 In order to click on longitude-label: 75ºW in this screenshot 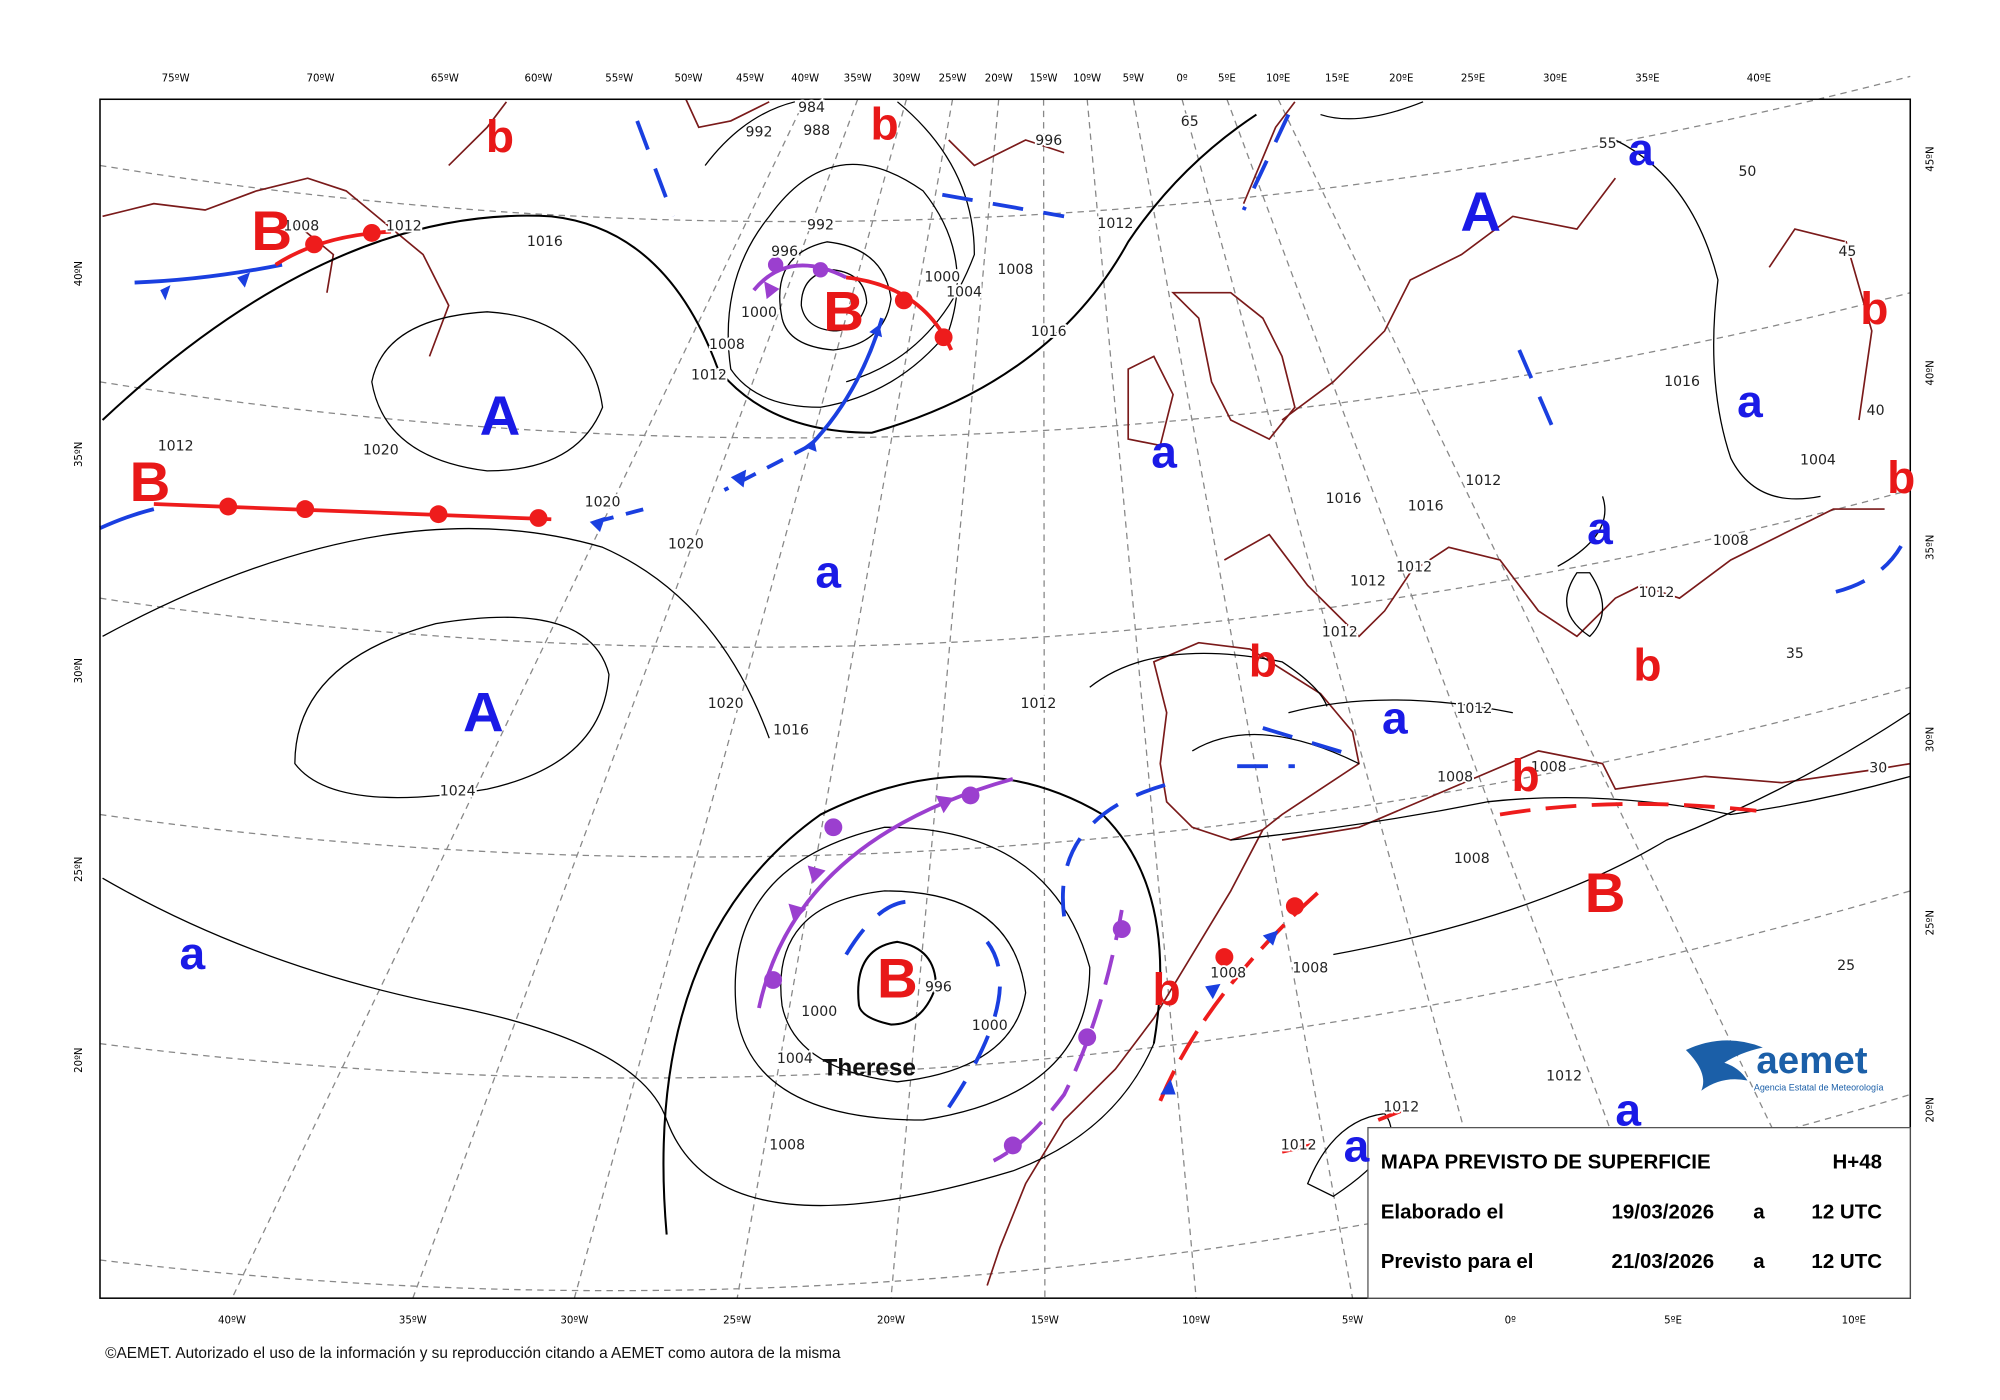, I will do `click(176, 78)`.